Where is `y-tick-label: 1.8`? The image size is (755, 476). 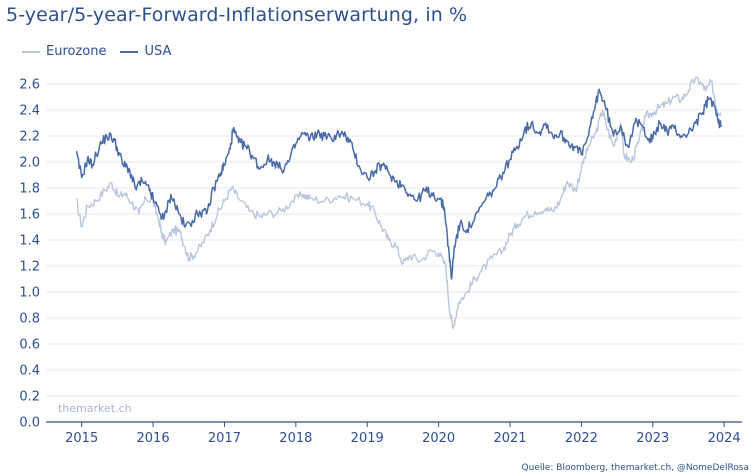
y-tick-label: 1.8 is located at coordinates (29, 189).